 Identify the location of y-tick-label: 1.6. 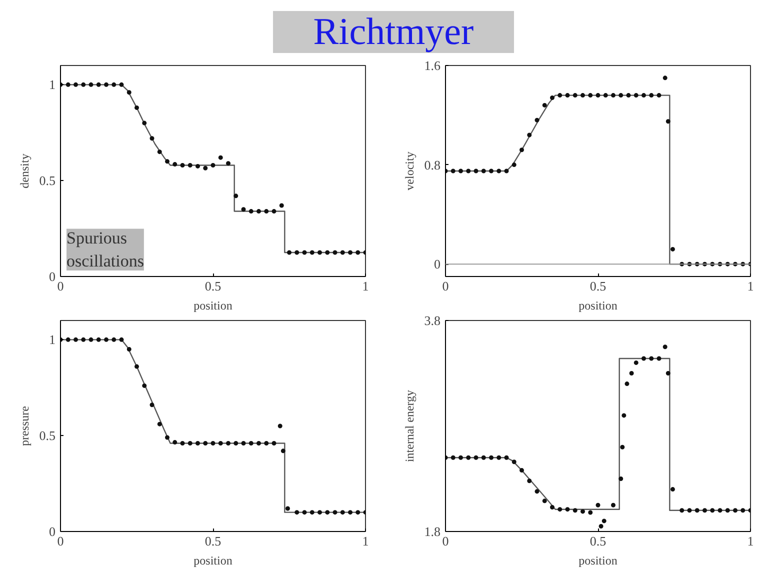
(432, 65).